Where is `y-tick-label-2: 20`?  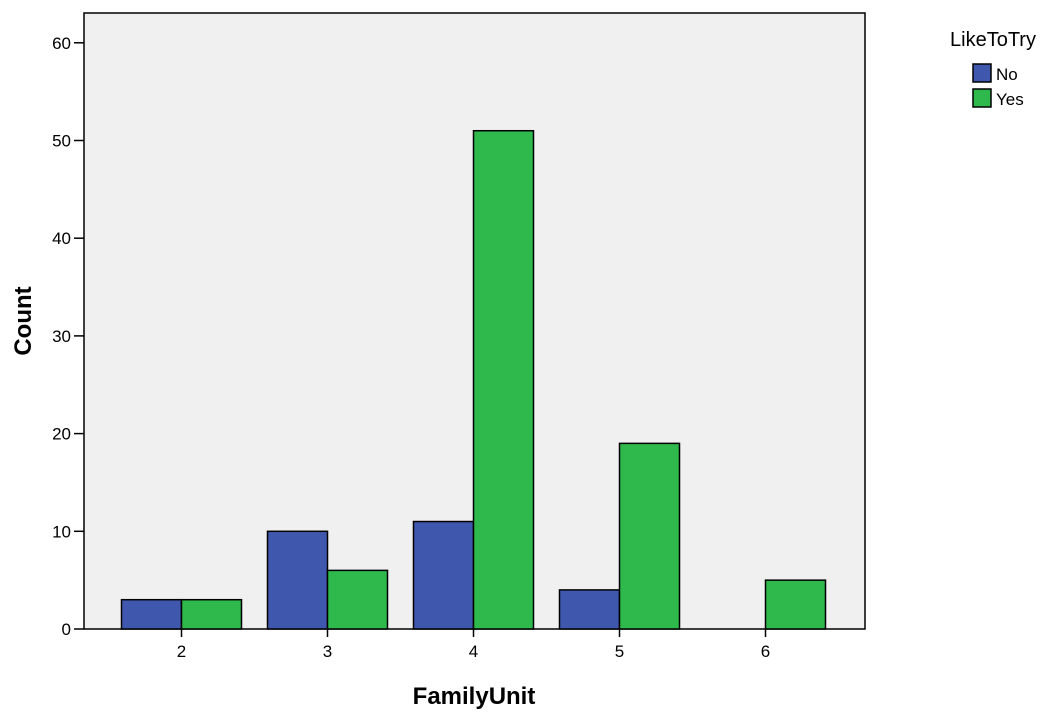
y-tick-label-2: 20 is located at coordinates (61, 434).